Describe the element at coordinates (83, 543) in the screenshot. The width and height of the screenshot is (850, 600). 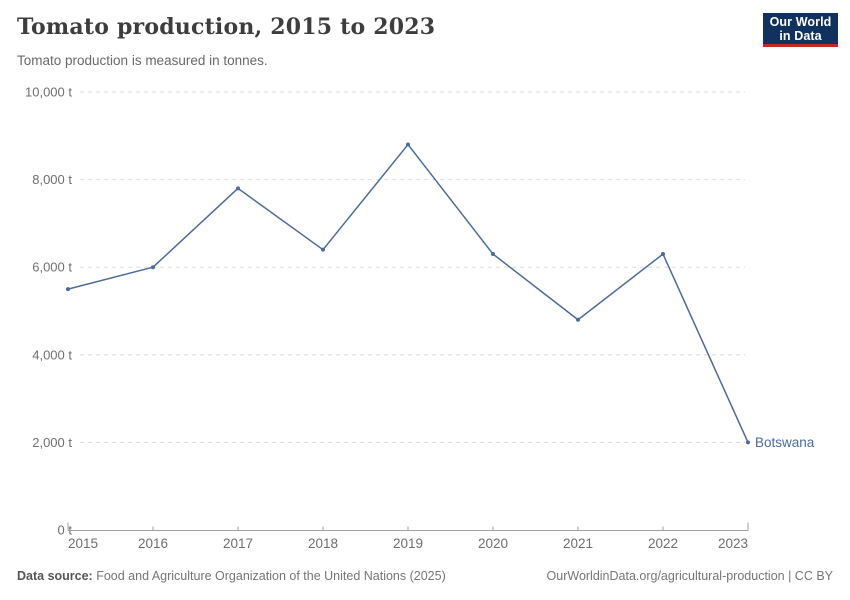
I see `x-axis-label: 2015` at that location.